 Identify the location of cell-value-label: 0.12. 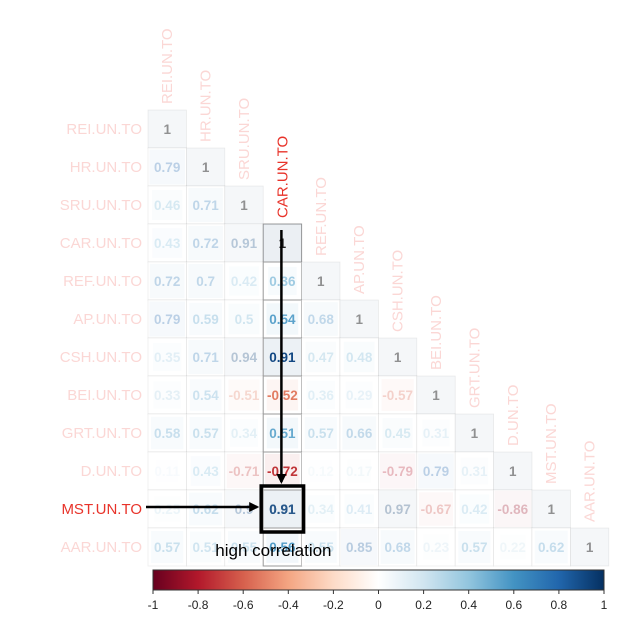
(321, 471).